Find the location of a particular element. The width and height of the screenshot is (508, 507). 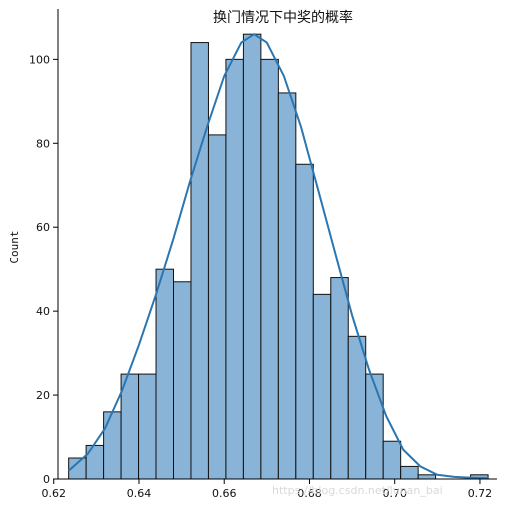

watermark-text: https://blog.csdn.net/lunan_bai is located at coordinates (357, 490).